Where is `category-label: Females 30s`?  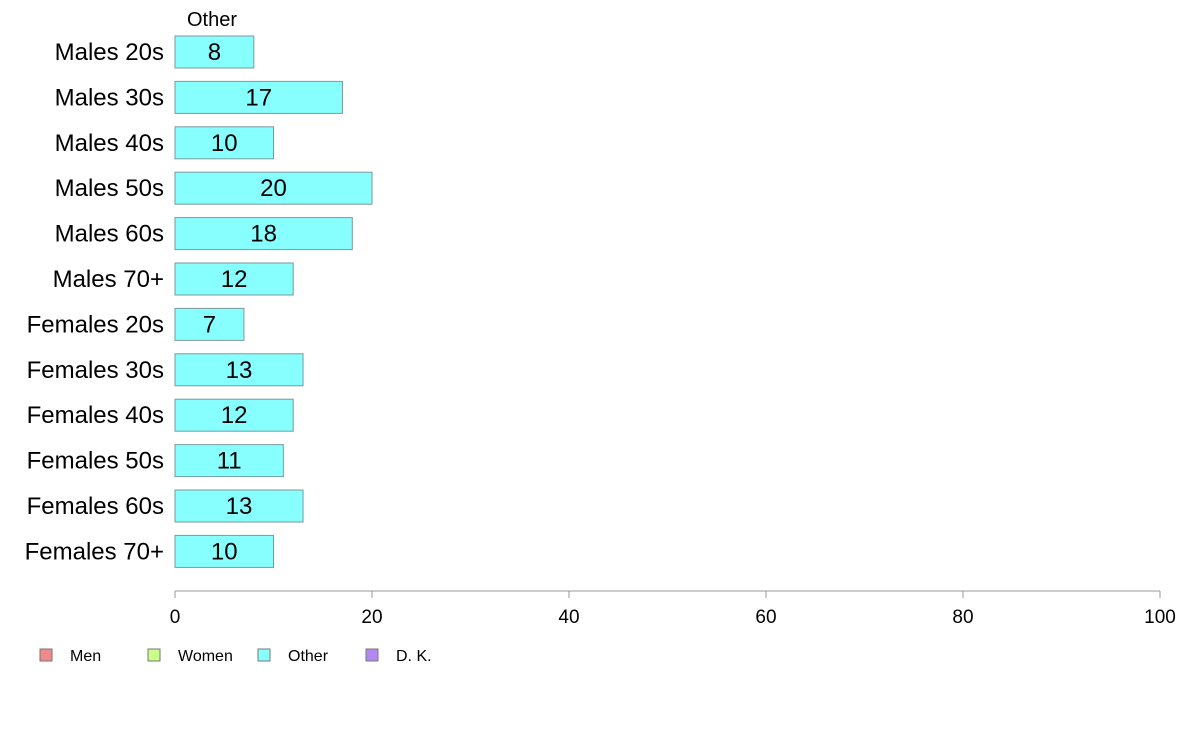
category-label: Females 30s is located at coordinates (95, 370).